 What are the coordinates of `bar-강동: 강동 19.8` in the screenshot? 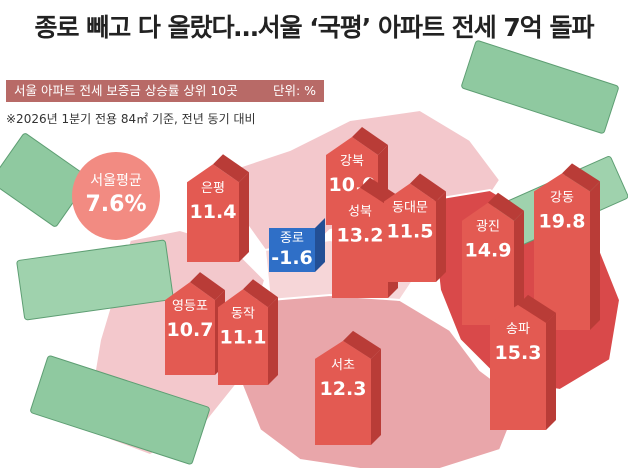 It's located at (567, 246).